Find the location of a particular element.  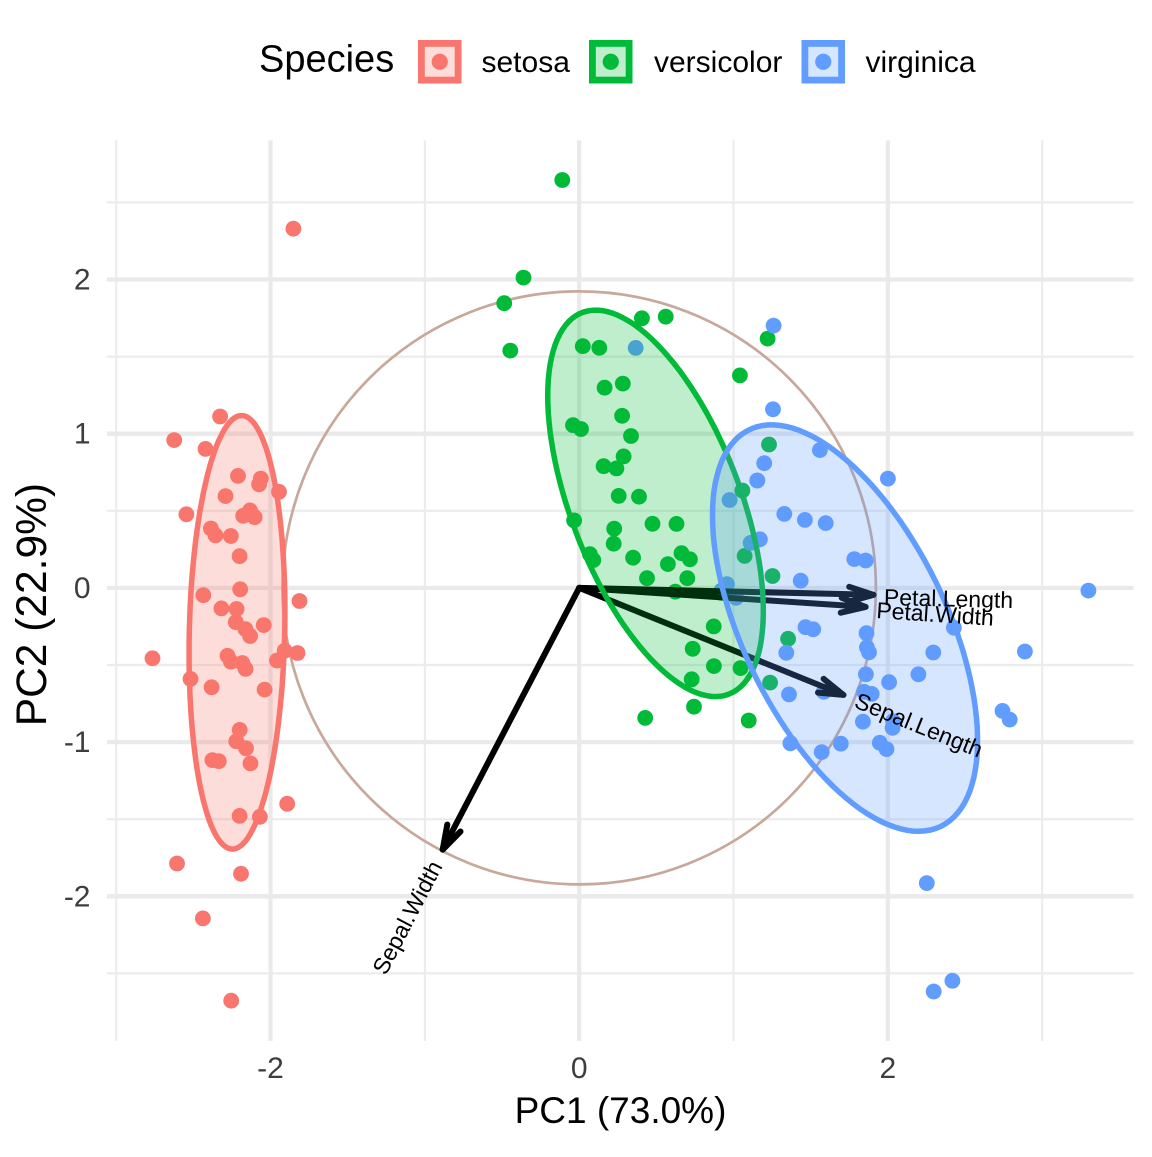

svg-text: setosa is located at coordinates (526, 62).